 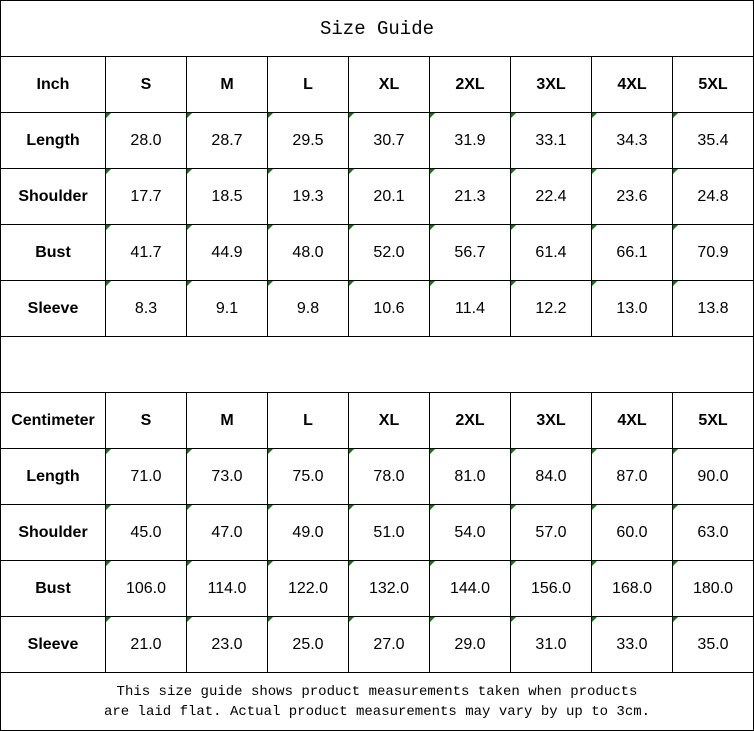 What do you see at coordinates (470, 140) in the screenshot?
I see `measurement-cell: 31.9` at bounding box center [470, 140].